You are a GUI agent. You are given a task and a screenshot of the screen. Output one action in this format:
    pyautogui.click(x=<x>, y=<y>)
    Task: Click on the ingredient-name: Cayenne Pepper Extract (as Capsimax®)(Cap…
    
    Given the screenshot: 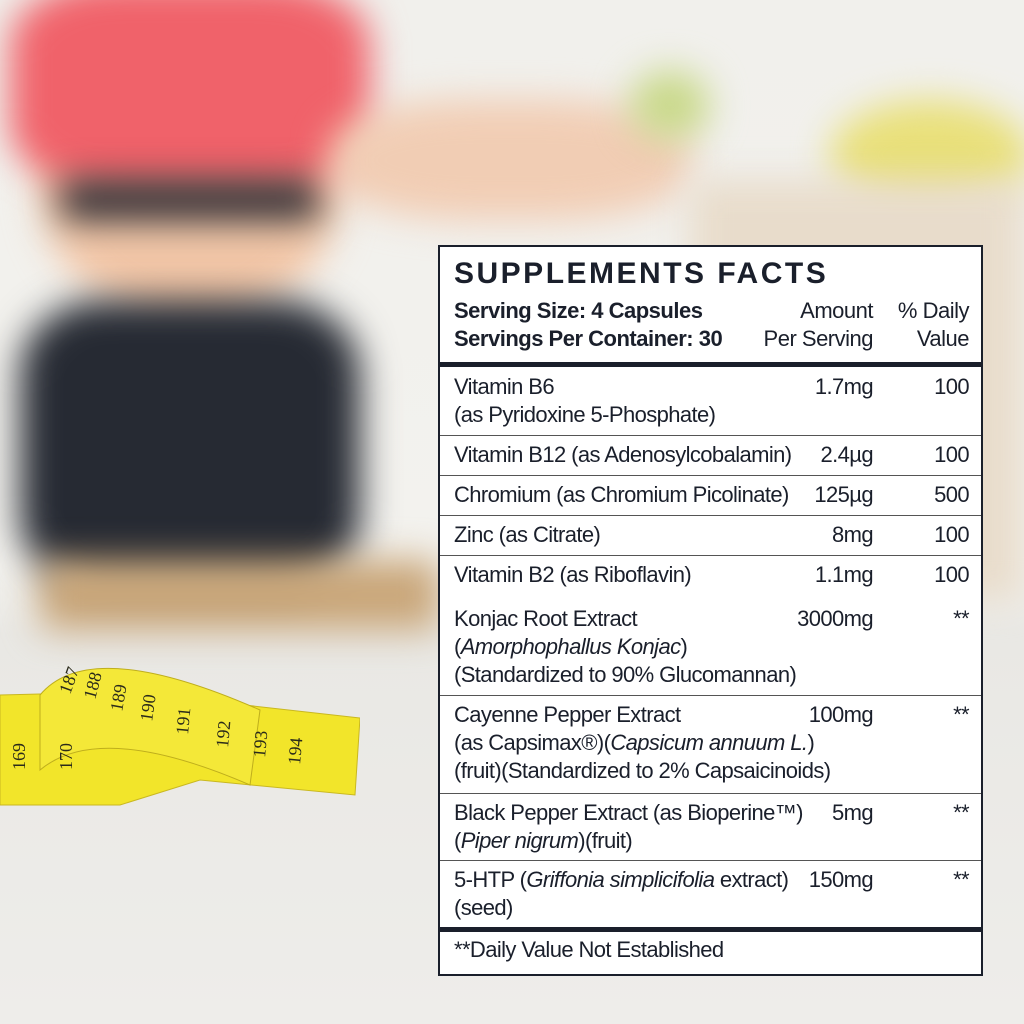 What is the action you would take?
    pyautogui.click(x=642, y=743)
    